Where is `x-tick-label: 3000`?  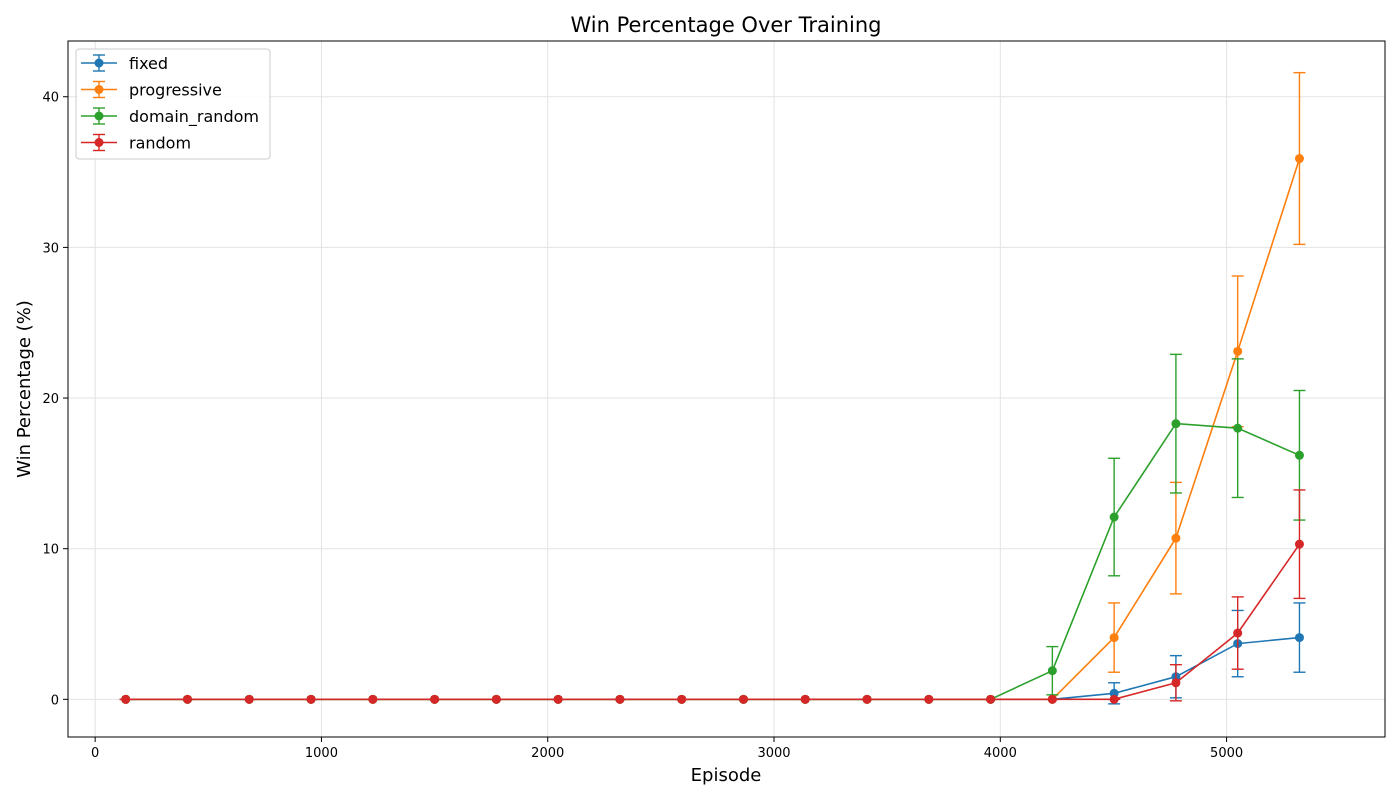
x-tick-label: 3000 is located at coordinates (773, 753).